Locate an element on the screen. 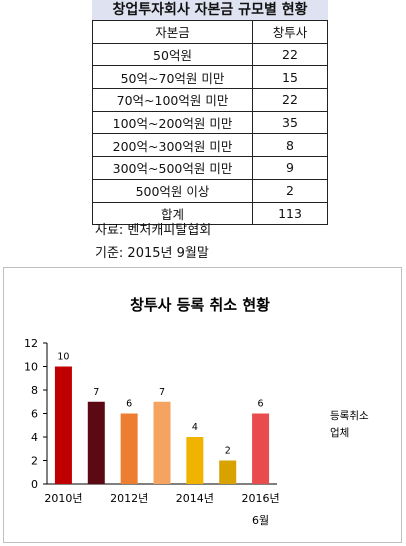 The height and width of the screenshot is (546, 406). capital-cell: 70억~100억원 미만 is located at coordinates (172, 100).